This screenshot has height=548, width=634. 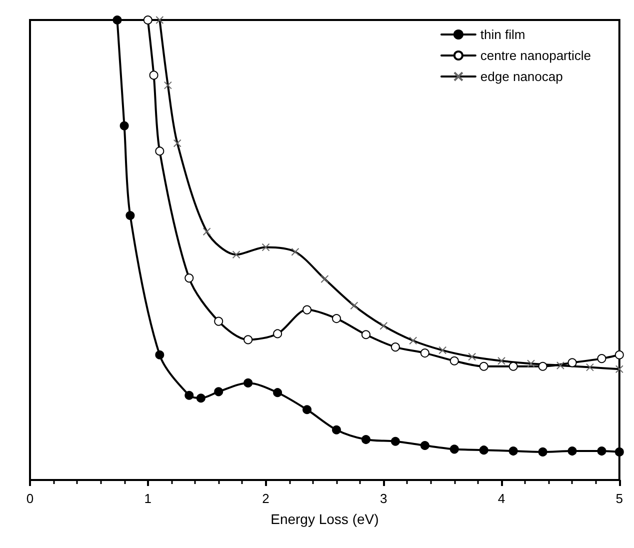 What do you see at coordinates (521, 76) in the screenshot?
I see `legend-label: edge nanocap` at bounding box center [521, 76].